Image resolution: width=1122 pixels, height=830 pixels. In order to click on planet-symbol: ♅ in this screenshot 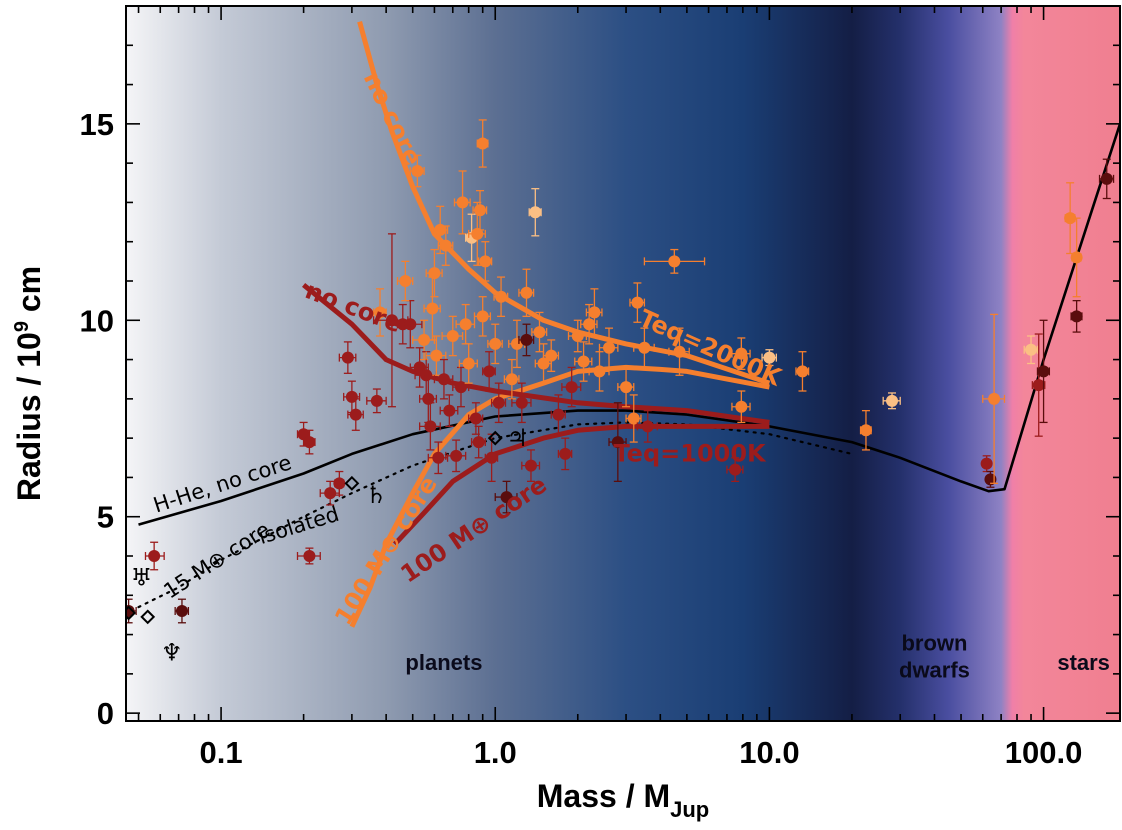, I will do `click(142, 578)`.